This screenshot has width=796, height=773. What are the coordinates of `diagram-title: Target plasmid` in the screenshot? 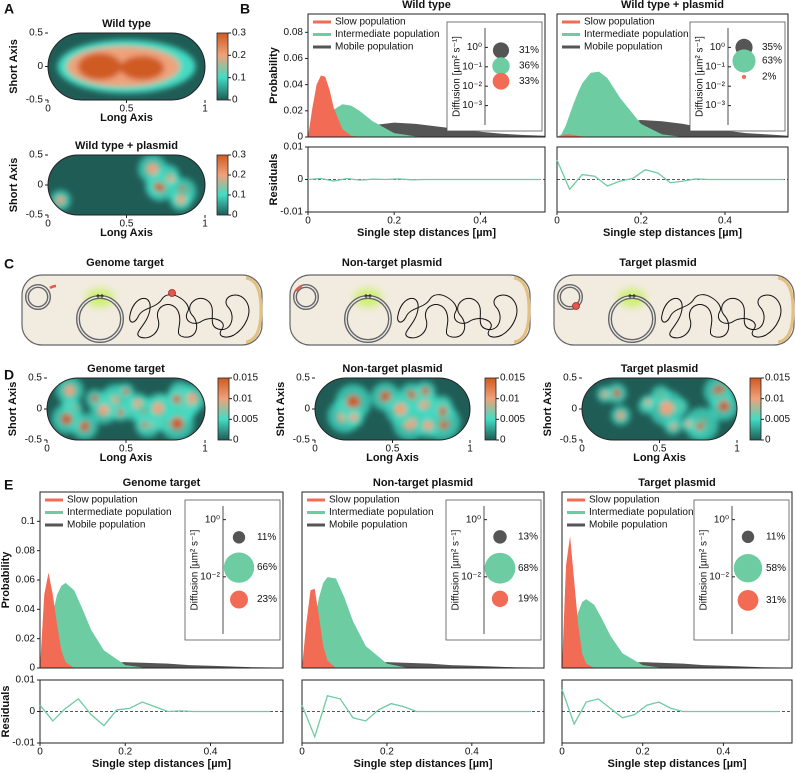 It's located at (657, 263).